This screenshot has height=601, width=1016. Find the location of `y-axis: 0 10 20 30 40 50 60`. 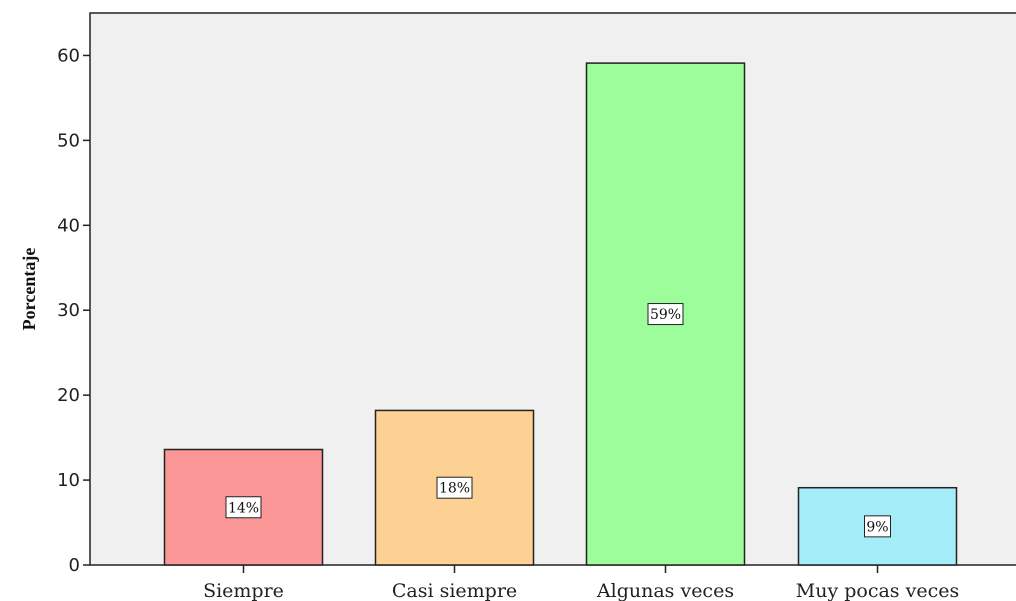

y-axis: 0 10 20 30 40 50 60 is located at coordinates (73, 310).